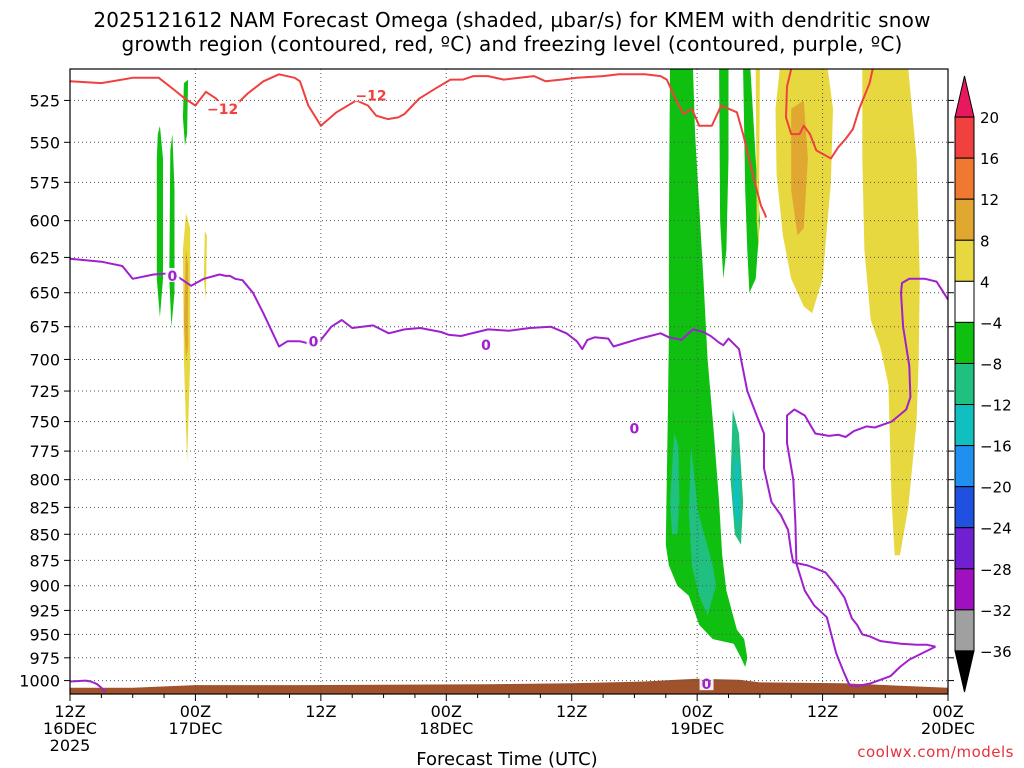  I want to click on y-tick-label: 700, so click(44, 359).